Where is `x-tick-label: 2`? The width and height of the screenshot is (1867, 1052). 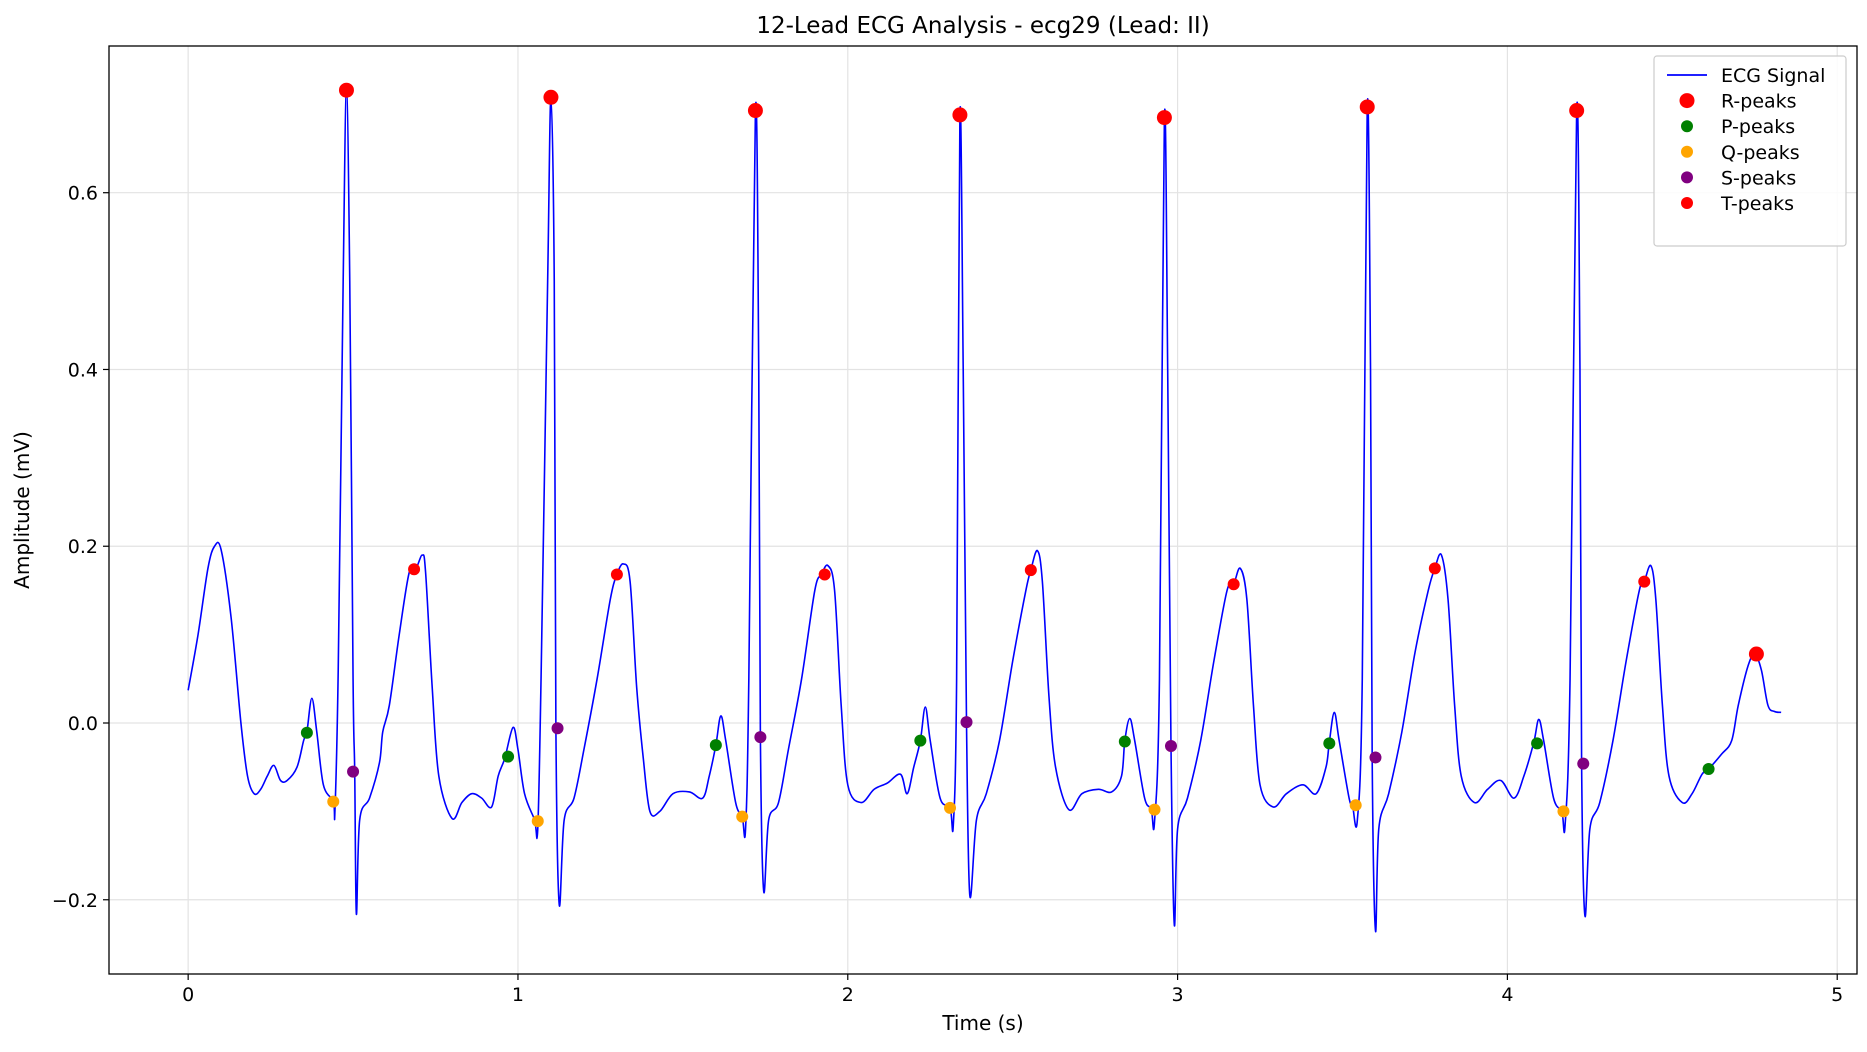 x-tick-label: 2 is located at coordinates (848, 995).